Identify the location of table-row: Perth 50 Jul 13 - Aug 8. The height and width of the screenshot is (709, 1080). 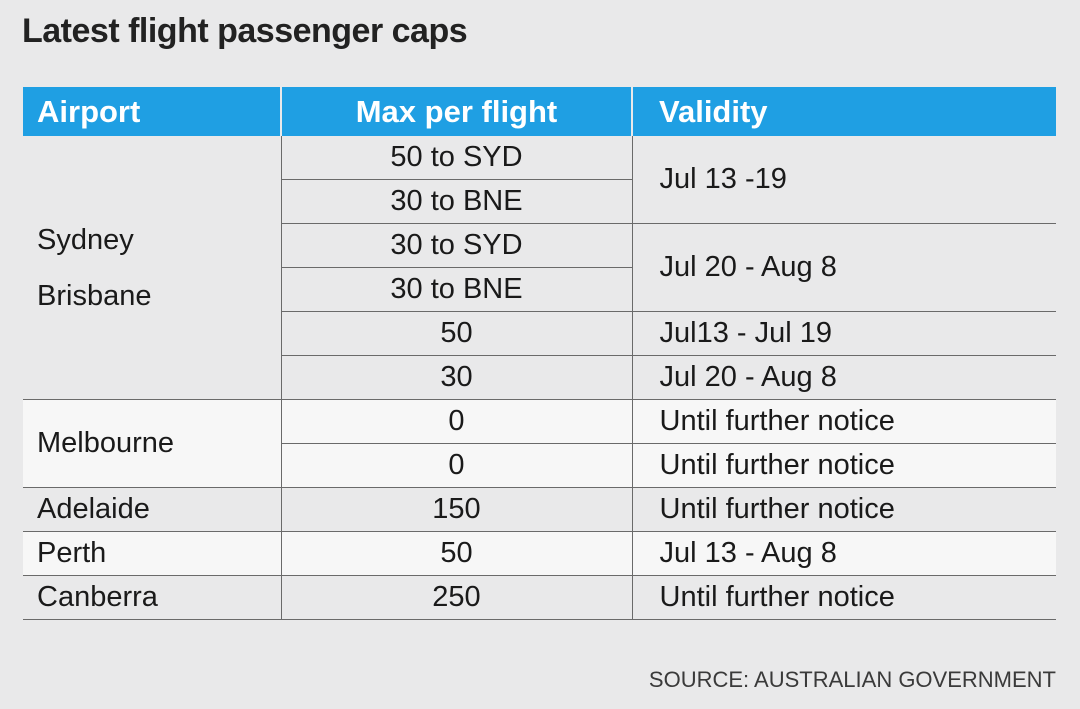
(539, 553).